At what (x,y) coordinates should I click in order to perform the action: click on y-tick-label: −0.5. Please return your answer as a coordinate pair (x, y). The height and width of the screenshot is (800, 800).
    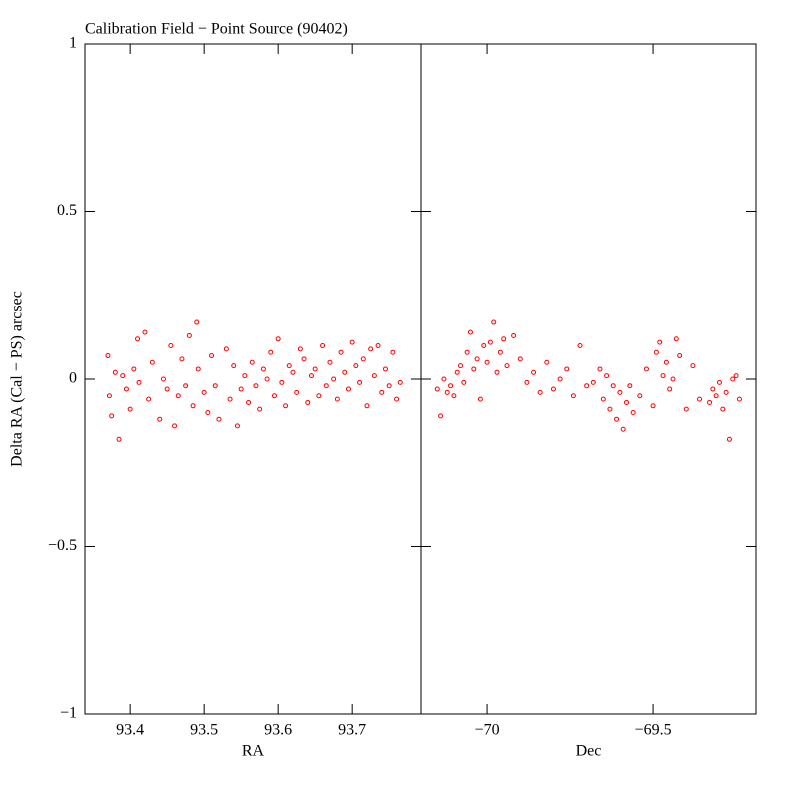
    Looking at the image, I should click on (62, 545).